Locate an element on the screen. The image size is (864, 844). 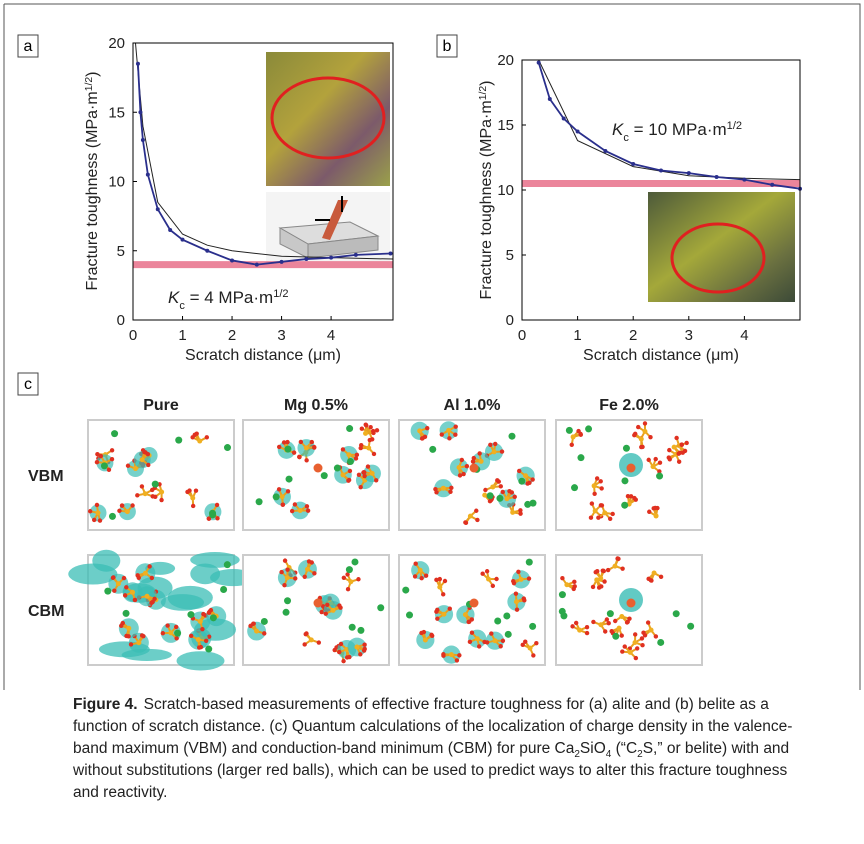
plot-frame is located at coordinates (263, 181).